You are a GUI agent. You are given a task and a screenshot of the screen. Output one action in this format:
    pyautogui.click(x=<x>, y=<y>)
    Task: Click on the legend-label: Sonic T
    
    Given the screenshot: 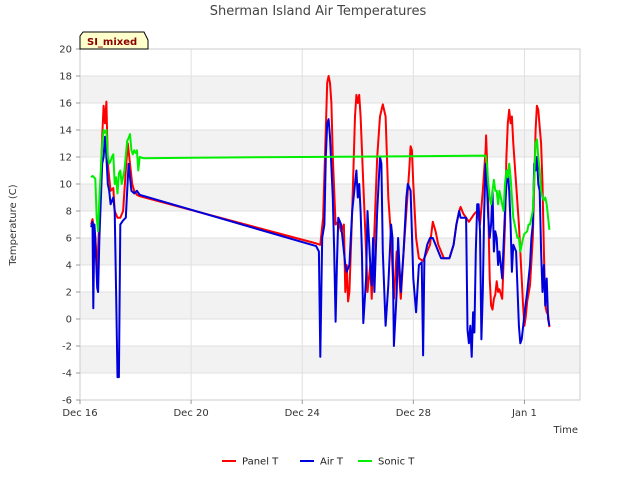 What is the action you would take?
    pyautogui.click(x=396, y=462)
    